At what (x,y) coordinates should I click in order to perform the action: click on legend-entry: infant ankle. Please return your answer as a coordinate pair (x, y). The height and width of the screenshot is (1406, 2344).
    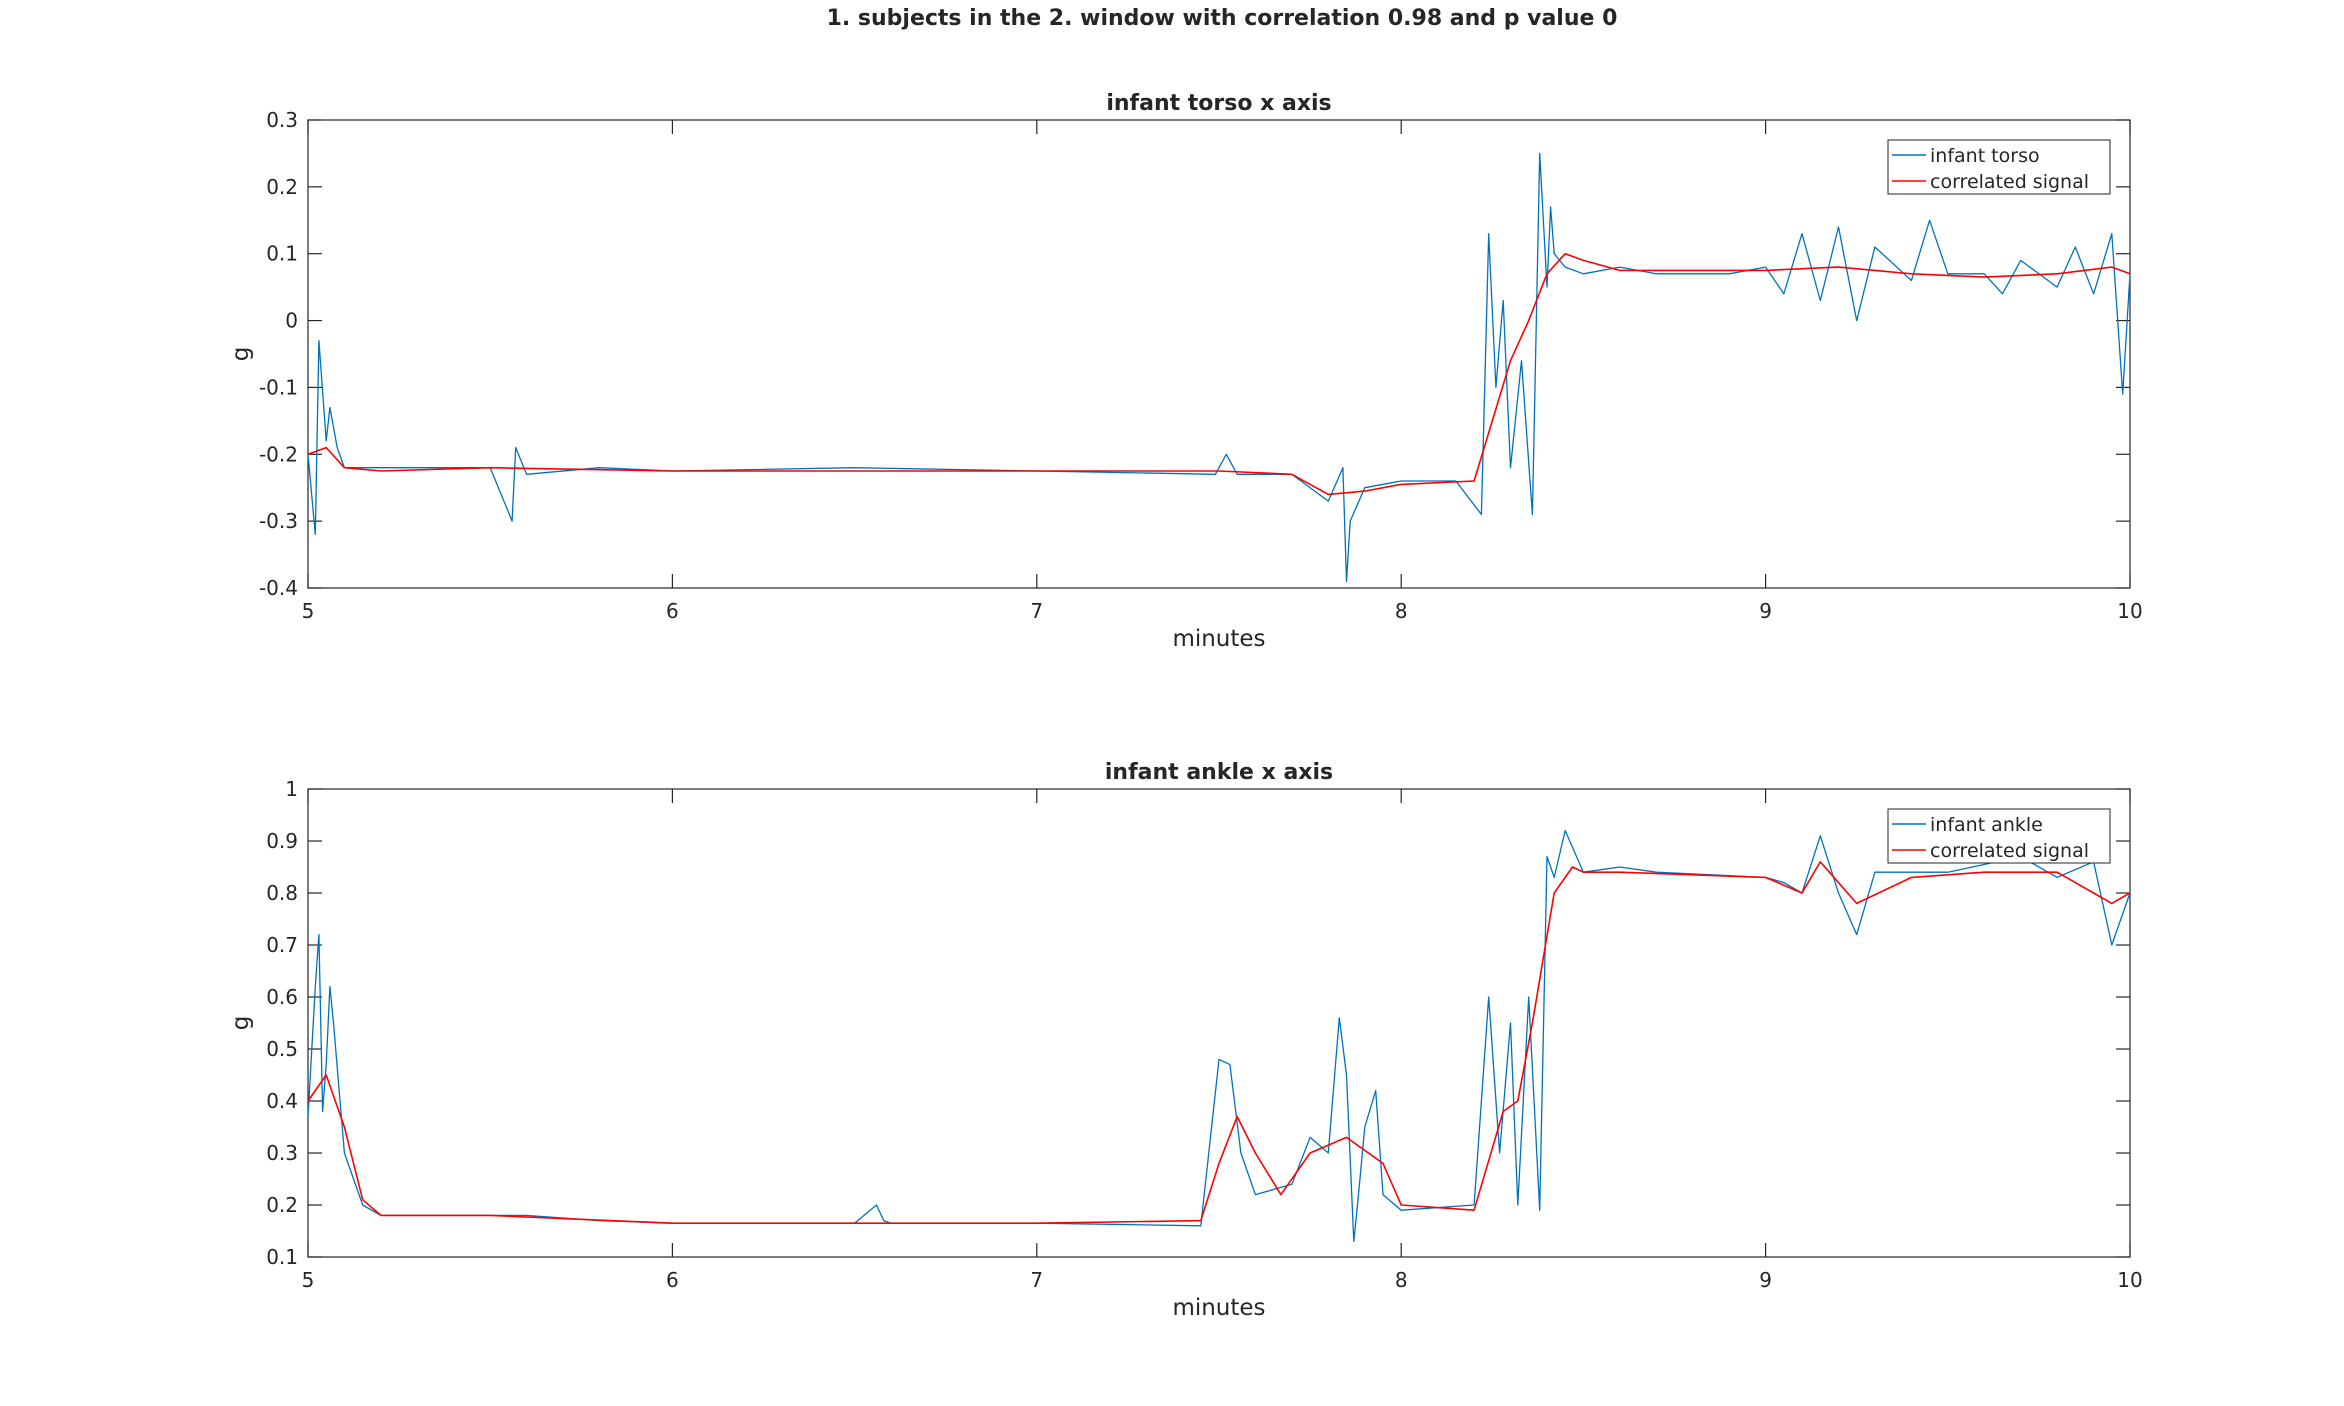
    Looking at the image, I should click on (1986, 825).